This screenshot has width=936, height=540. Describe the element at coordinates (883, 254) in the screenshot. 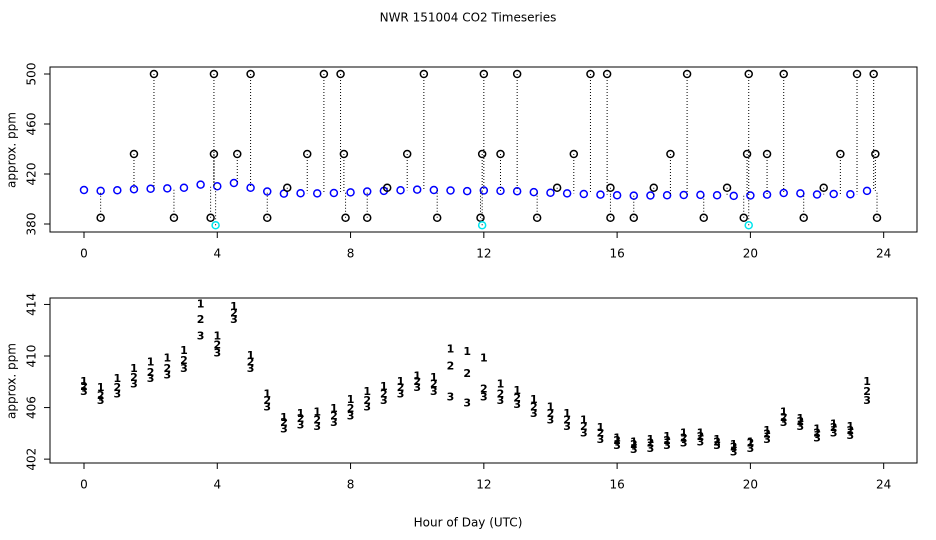

I see `x-tick-label: 24` at that location.